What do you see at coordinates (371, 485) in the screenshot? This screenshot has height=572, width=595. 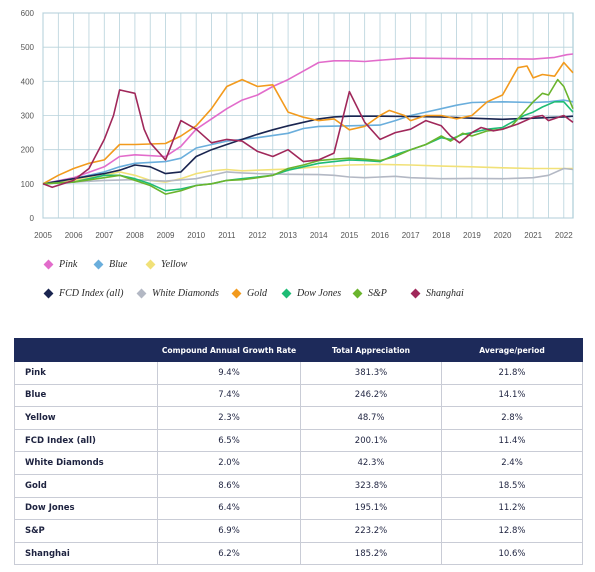 I see `table-cell: 323.8%` at bounding box center [371, 485].